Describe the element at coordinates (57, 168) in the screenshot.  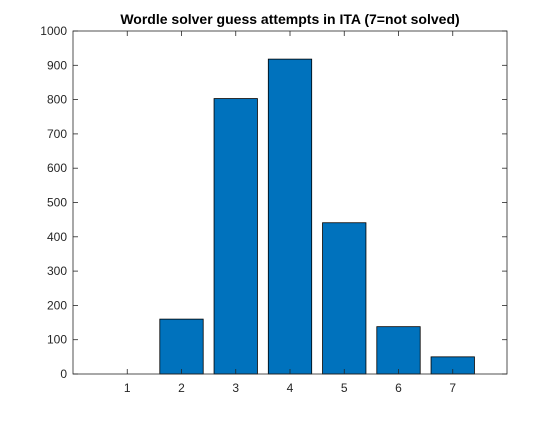
I see `y-tick-label: 600` at that location.